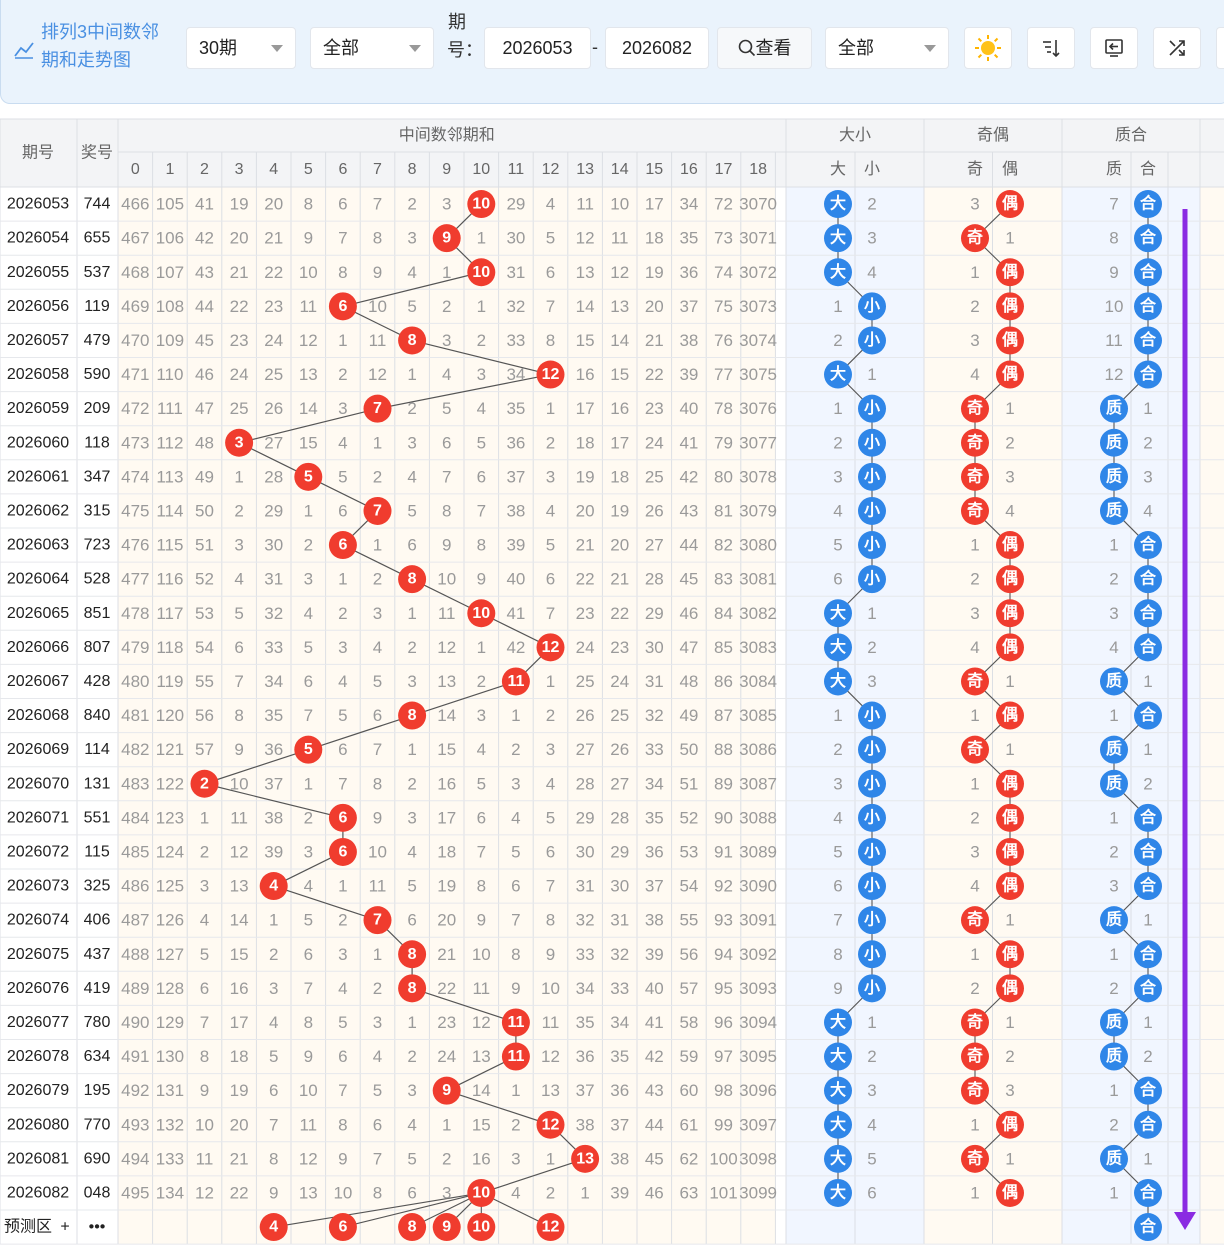  I want to click on size-miss-count: 4, so click(871, 272).